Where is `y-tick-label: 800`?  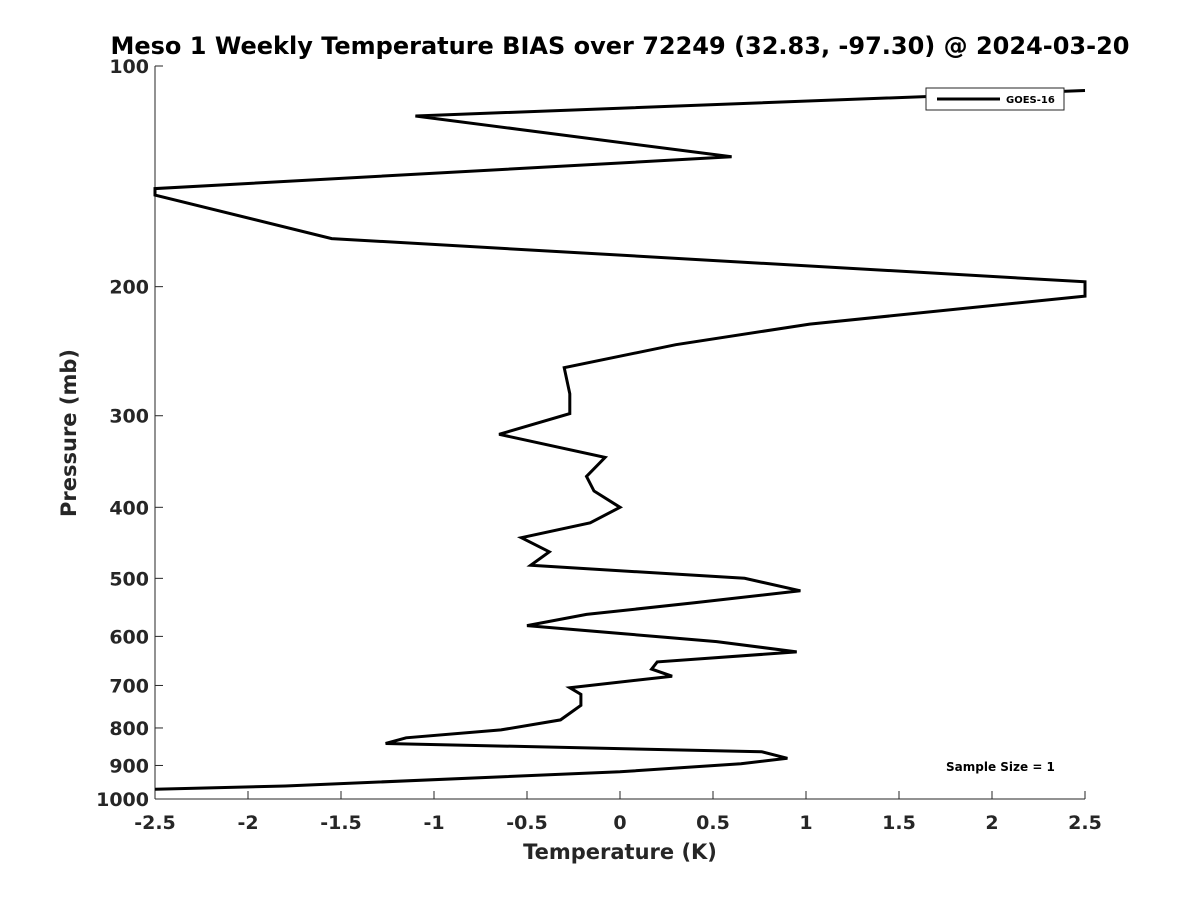 y-tick-label: 800 is located at coordinates (129, 729).